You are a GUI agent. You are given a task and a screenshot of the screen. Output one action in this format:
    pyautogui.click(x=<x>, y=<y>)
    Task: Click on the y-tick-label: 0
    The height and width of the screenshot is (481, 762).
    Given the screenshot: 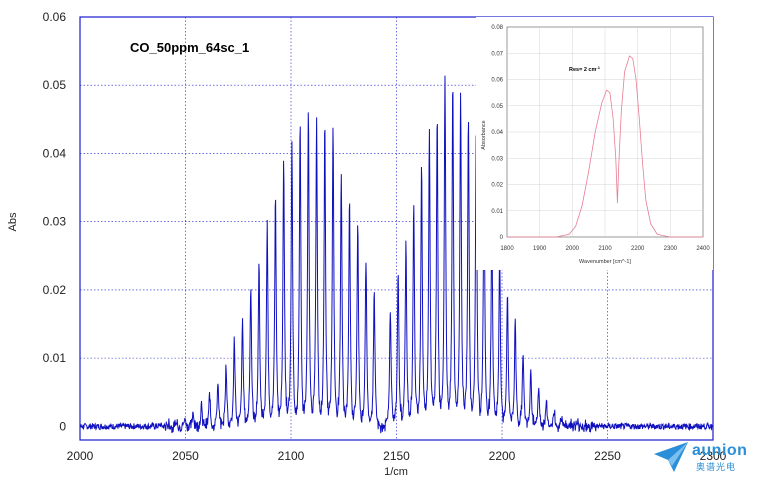 What is the action you would take?
    pyautogui.click(x=62, y=426)
    